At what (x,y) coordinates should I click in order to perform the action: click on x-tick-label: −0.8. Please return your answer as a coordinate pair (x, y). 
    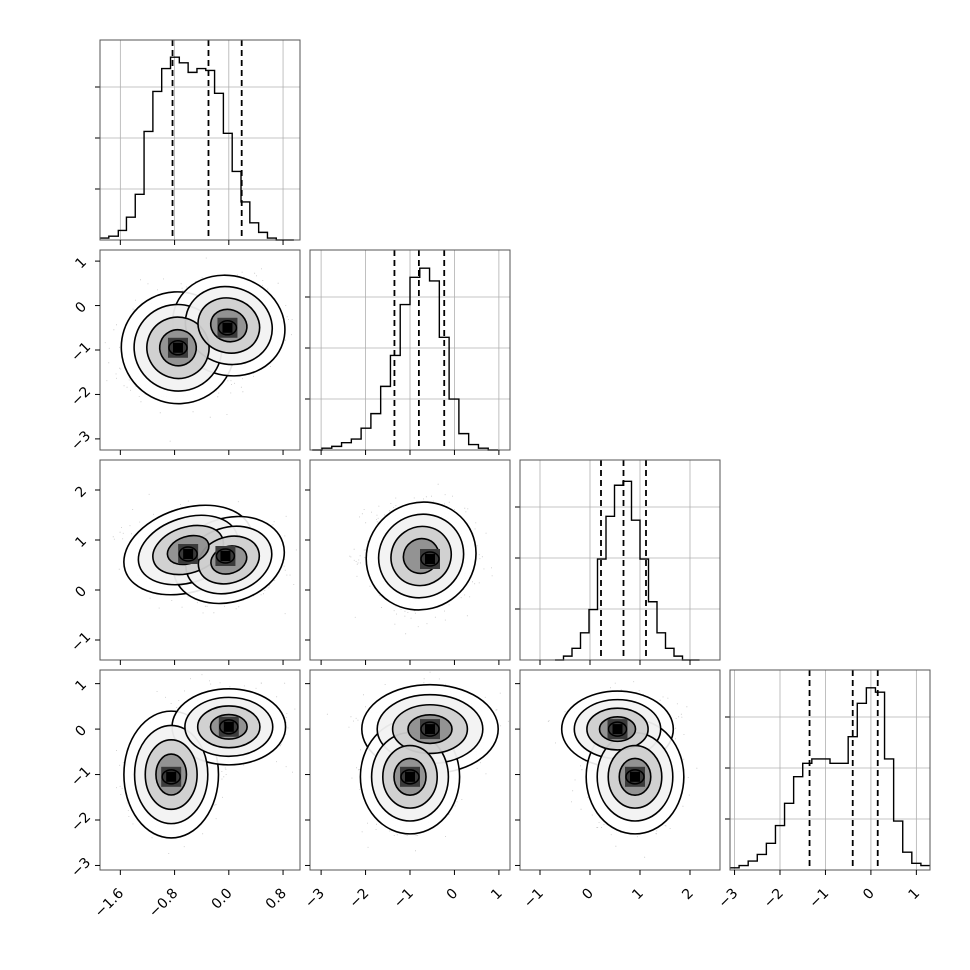
    Looking at the image, I should click on (163, 903).